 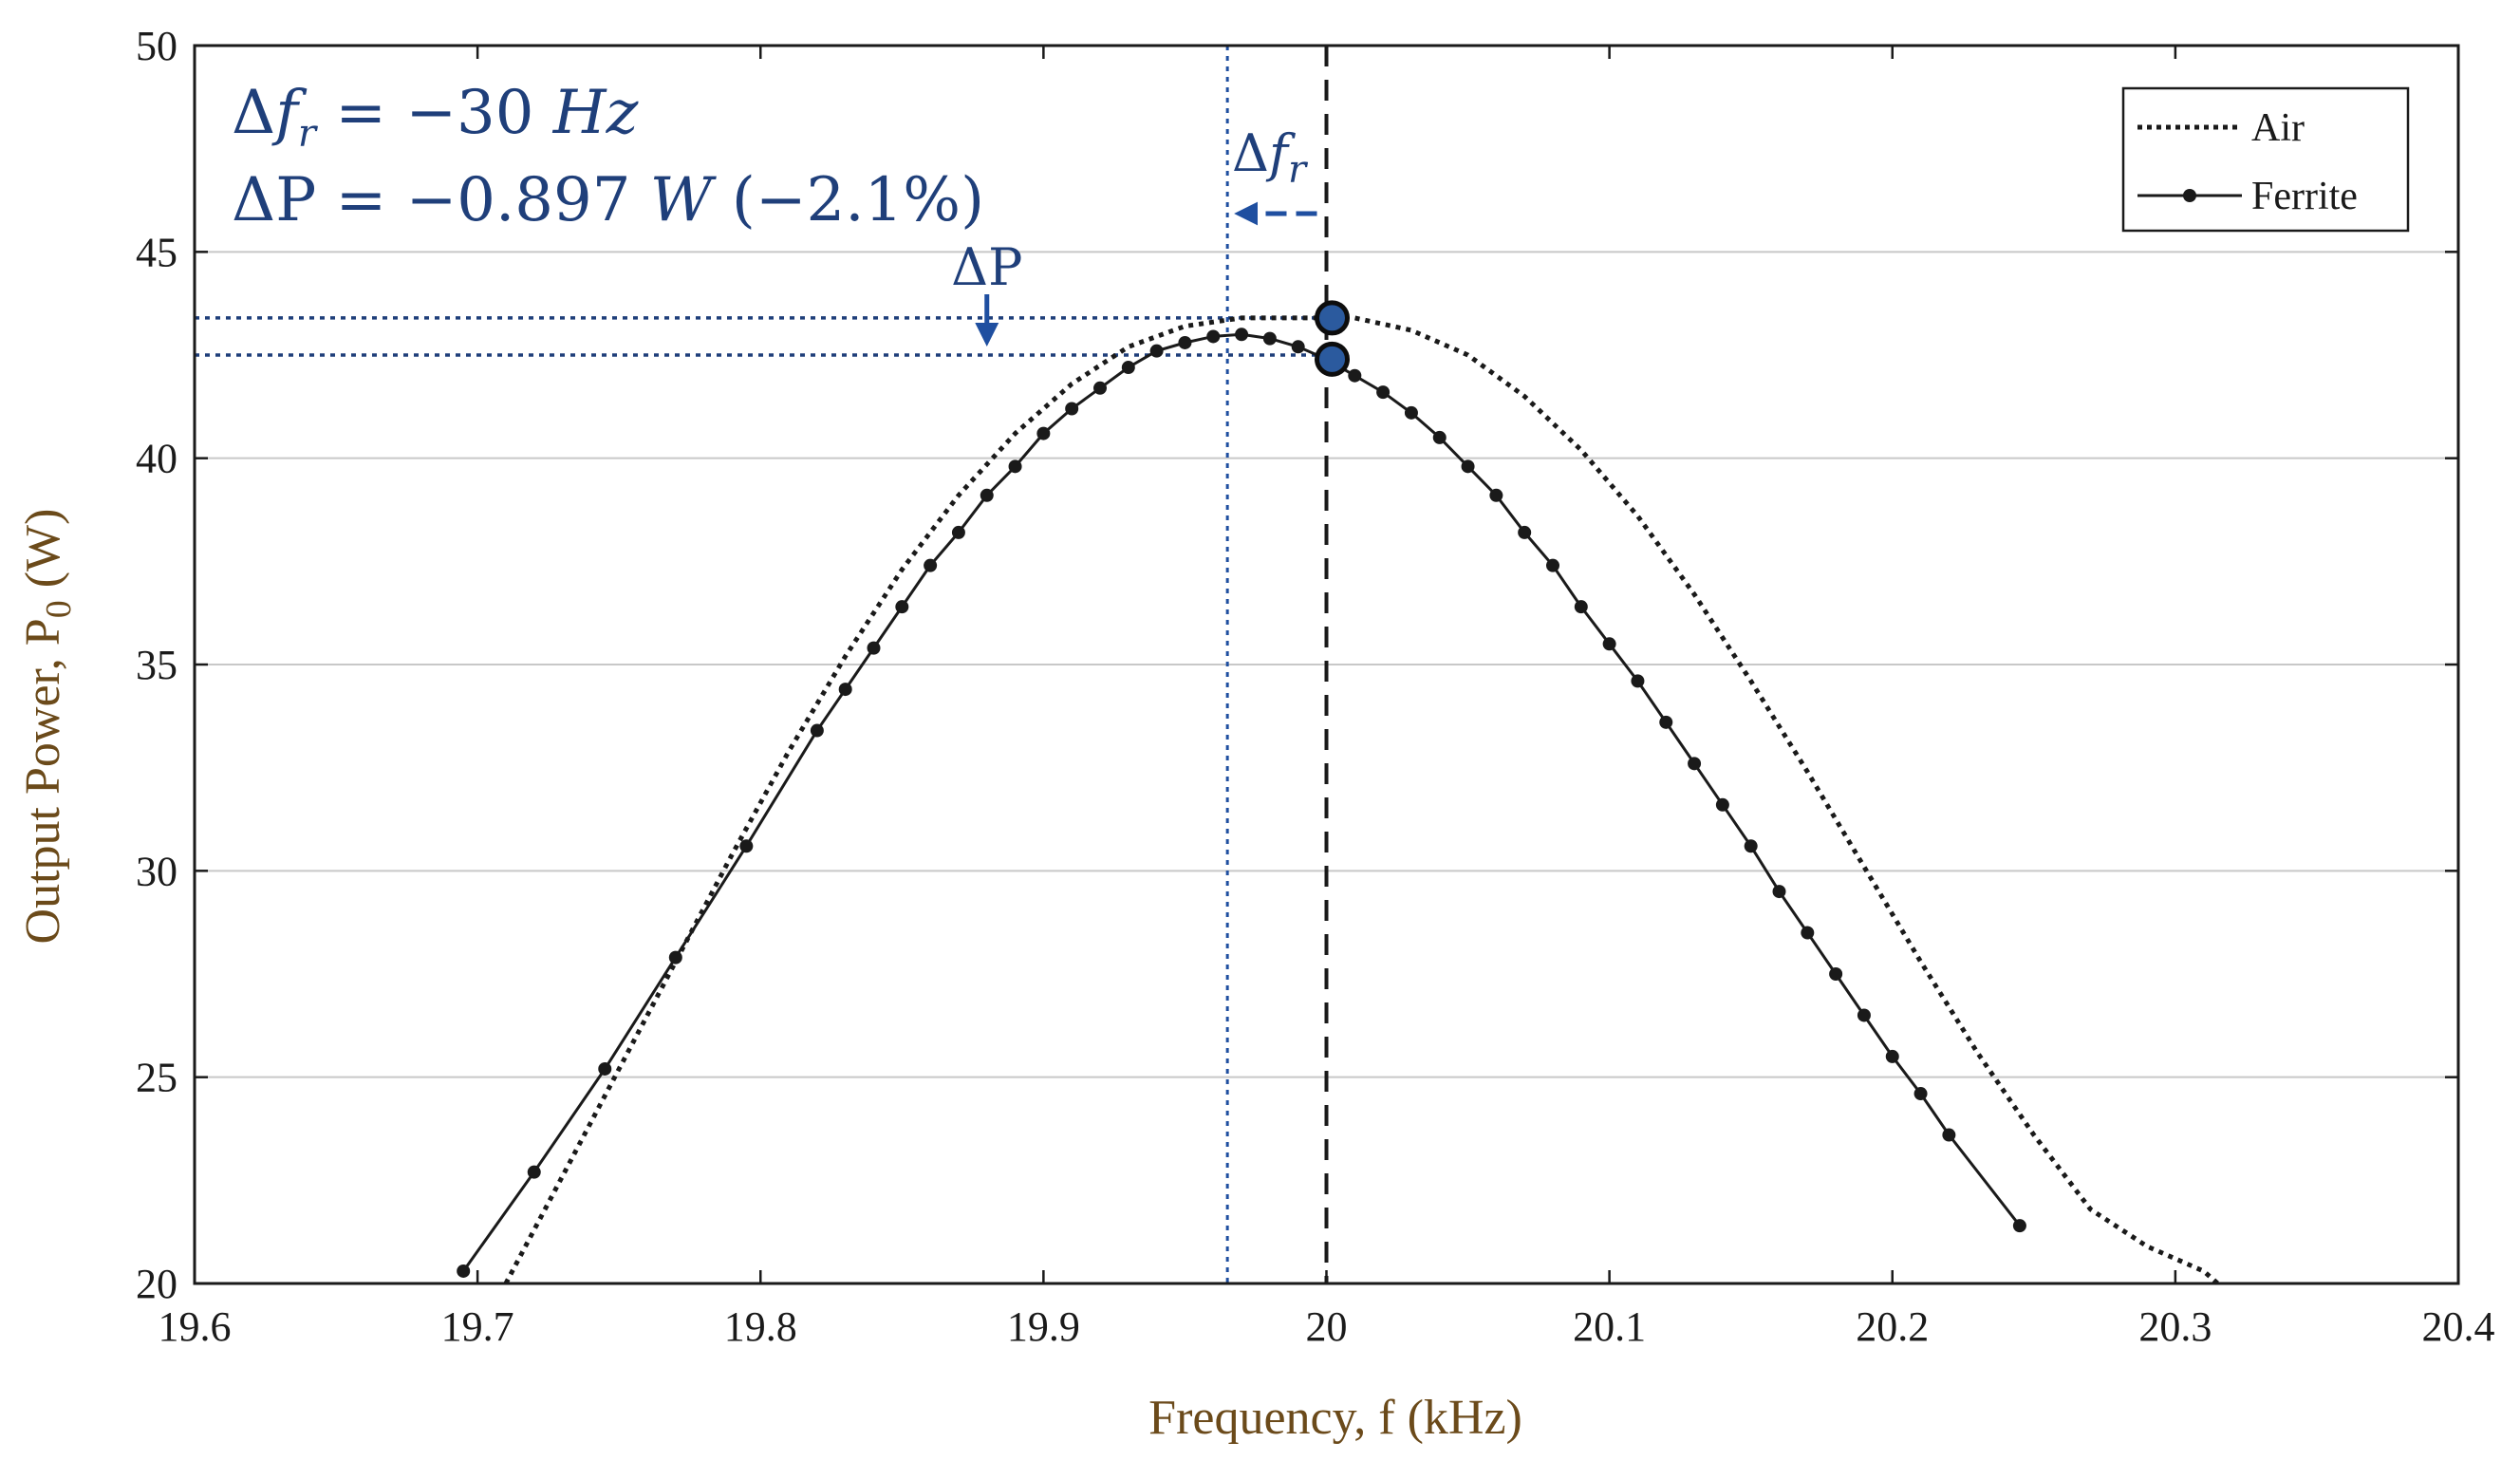 What do you see at coordinates (2305, 196) in the screenshot?
I see `legend-ferrite-label: Ferrite` at bounding box center [2305, 196].